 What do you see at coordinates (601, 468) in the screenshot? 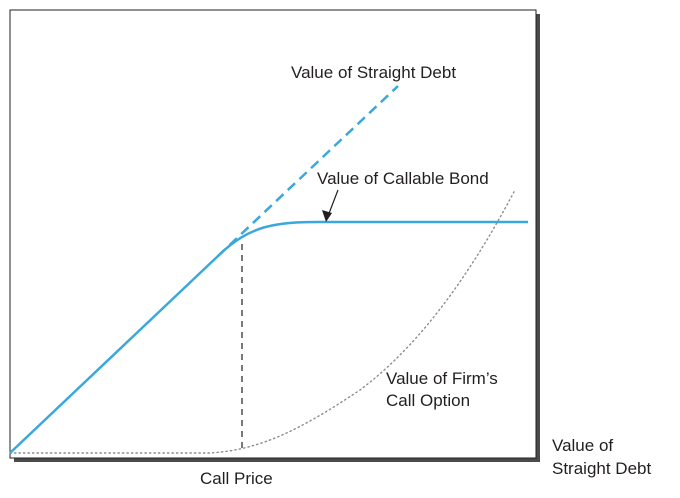
I see `x-axis-label-line2: Straight Debt` at bounding box center [601, 468].